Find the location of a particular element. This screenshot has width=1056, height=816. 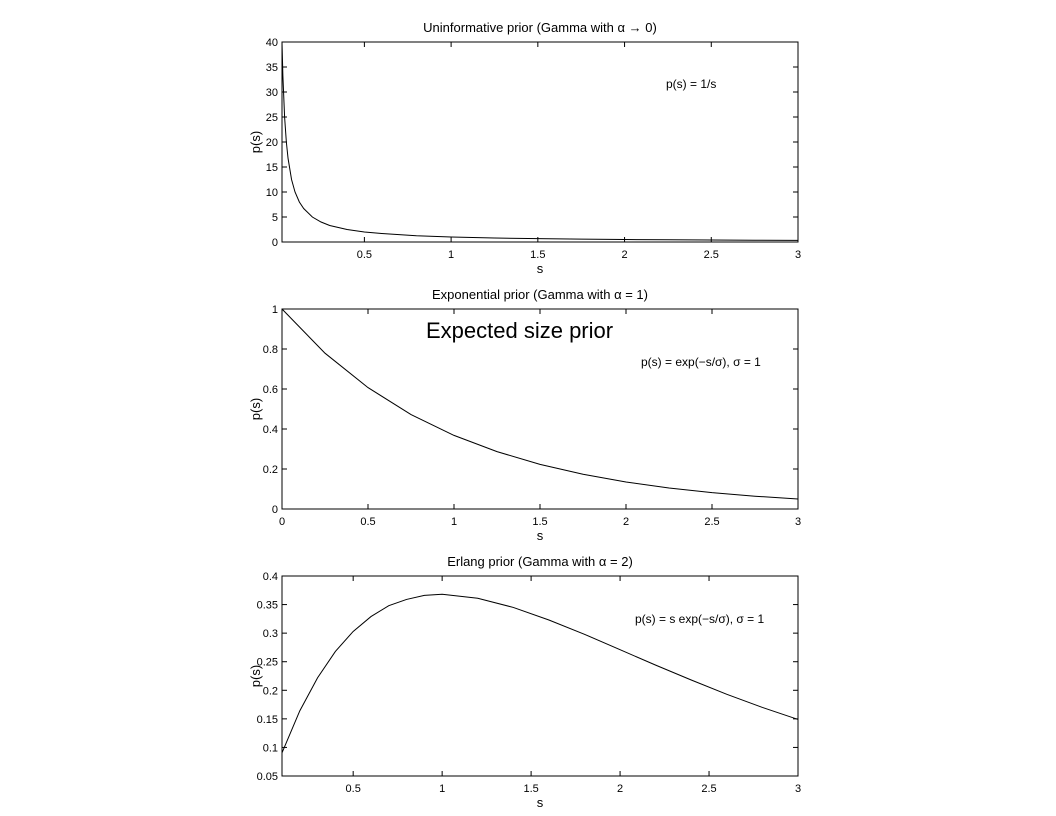

overlay-caption: Expected size prior is located at coordinates (519, 330).